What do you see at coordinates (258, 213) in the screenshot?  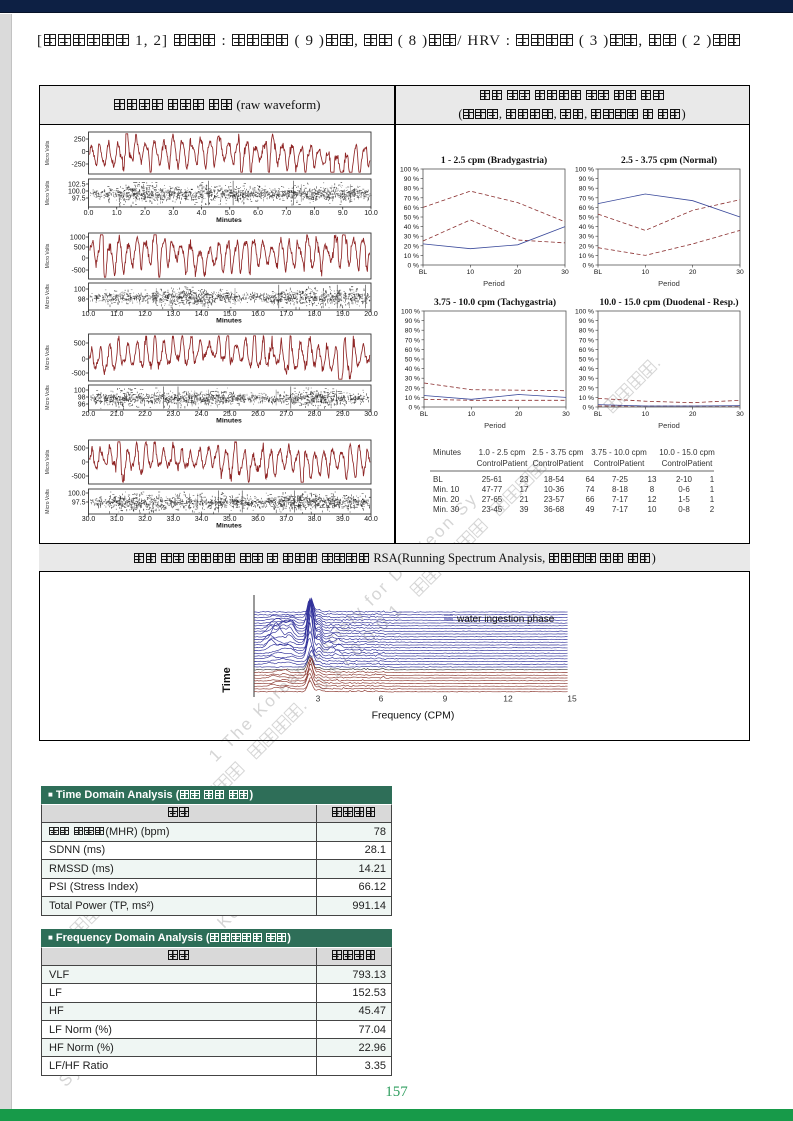 I see `svg-text: 6.0` at bounding box center [258, 213].